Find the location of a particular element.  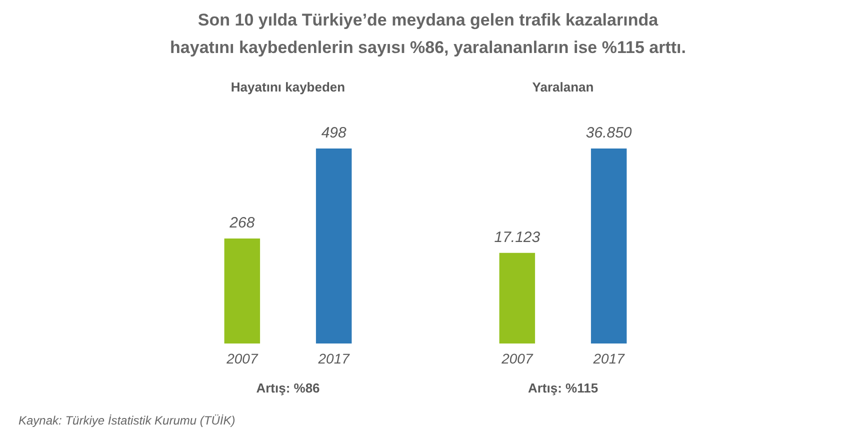

text: Kaynak: Türkiye İstatistik Kurumu (TÜİK) is located at coordinates (127, 421).